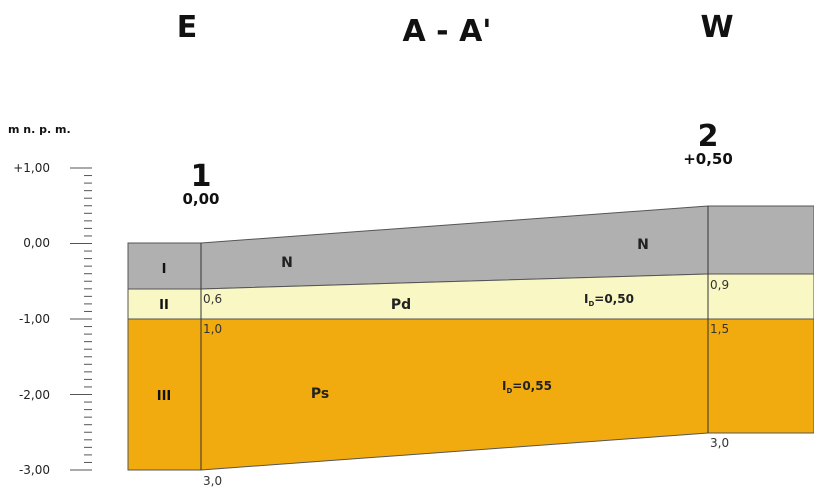 This screenshot has height=496, width=814. What do you see at coordinates (164, 305) in the screenshot?
I see `layer-id-II: II` at bounding box center [164, 305].